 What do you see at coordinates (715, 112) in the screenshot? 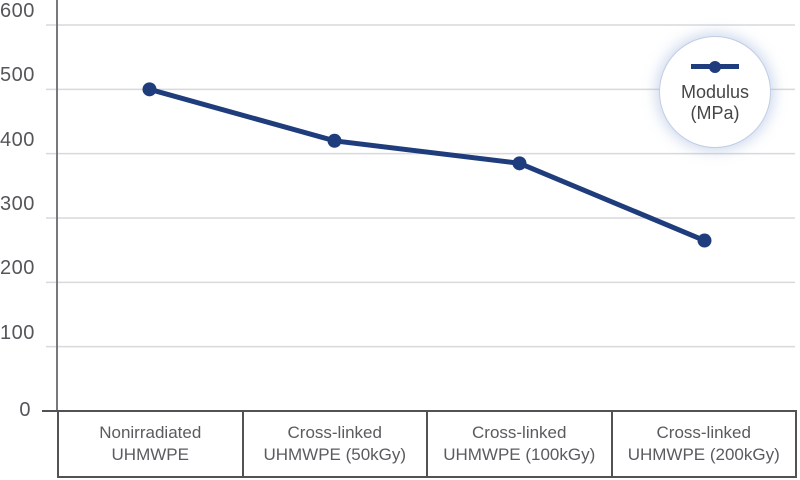
I see `legend-label-line2: (MPa)` at bounding box center [715, 112].